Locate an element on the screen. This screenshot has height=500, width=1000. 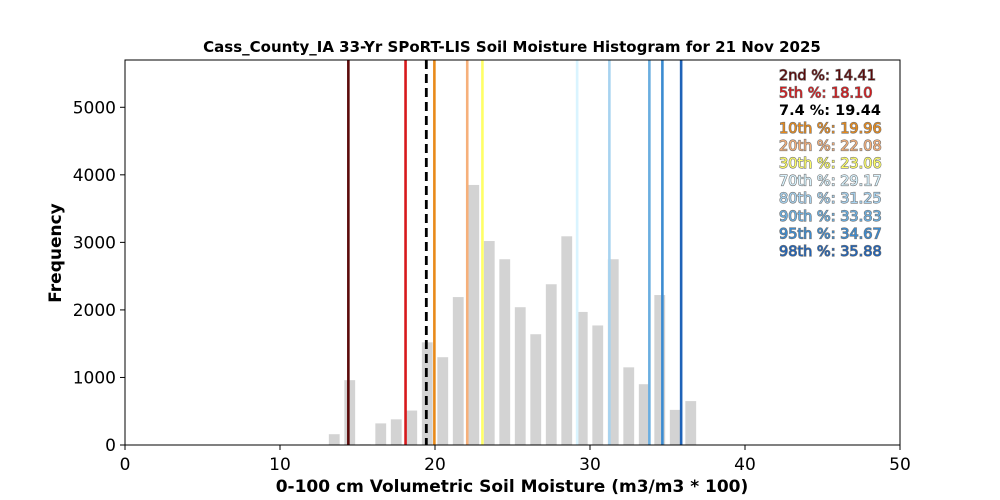
x-tick-label: 30 is located at coordinates (590, 465).